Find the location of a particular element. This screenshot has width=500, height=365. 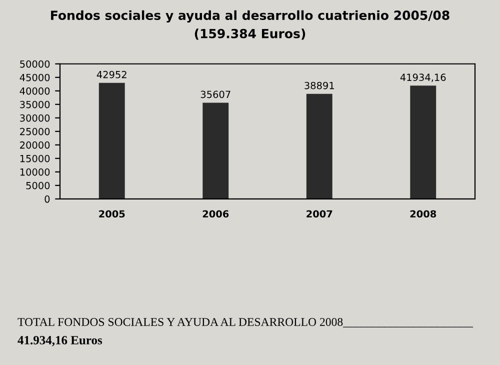

y-tick-label: 0 is located at coordinates (47, 199).